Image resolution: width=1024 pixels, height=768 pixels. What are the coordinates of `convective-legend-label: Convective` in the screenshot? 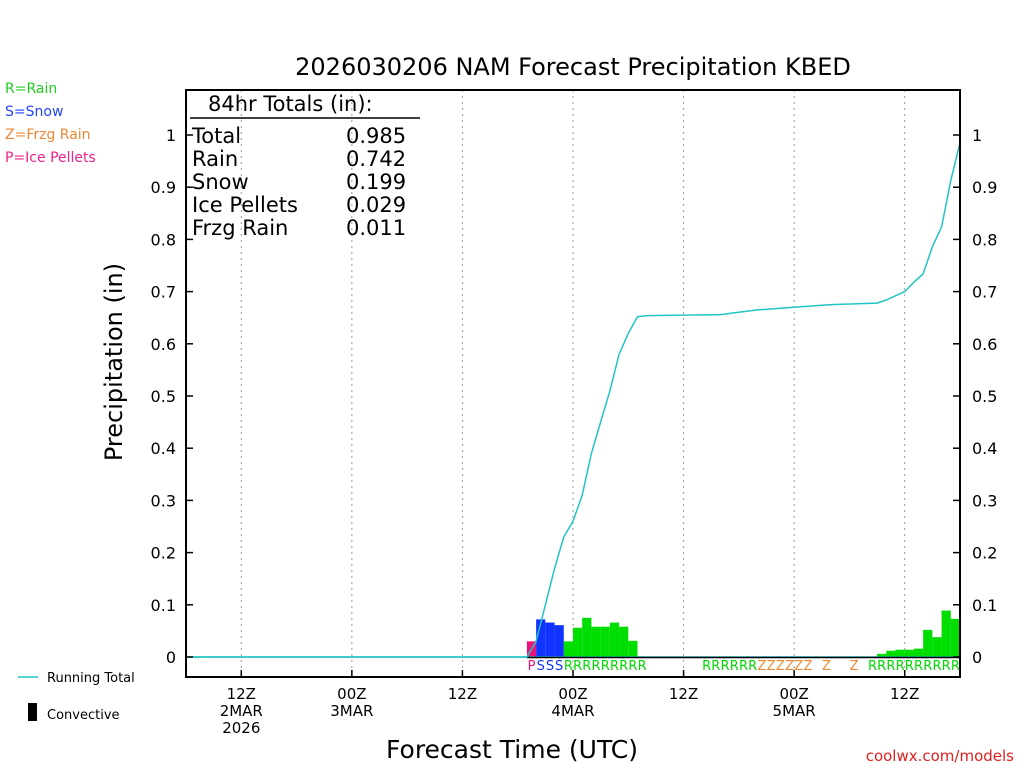 It's located at (83, 715).